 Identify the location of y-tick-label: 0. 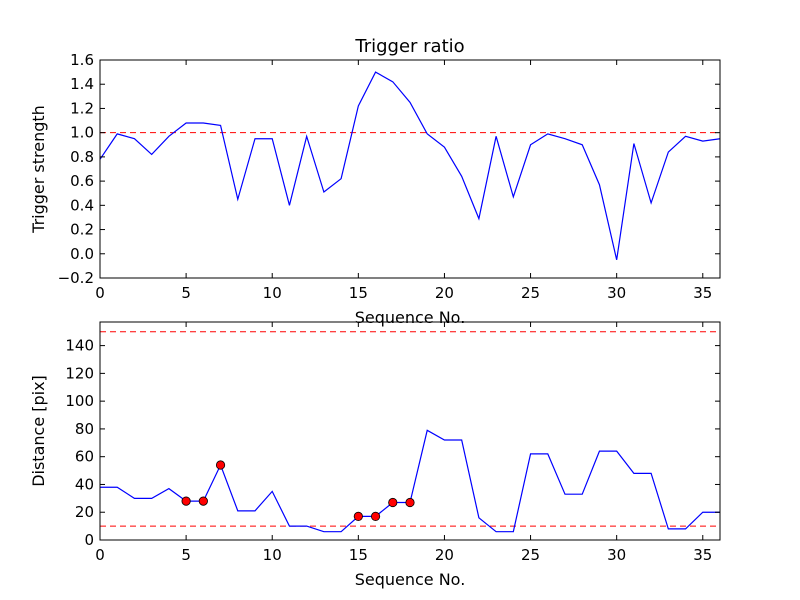
(89, 540).